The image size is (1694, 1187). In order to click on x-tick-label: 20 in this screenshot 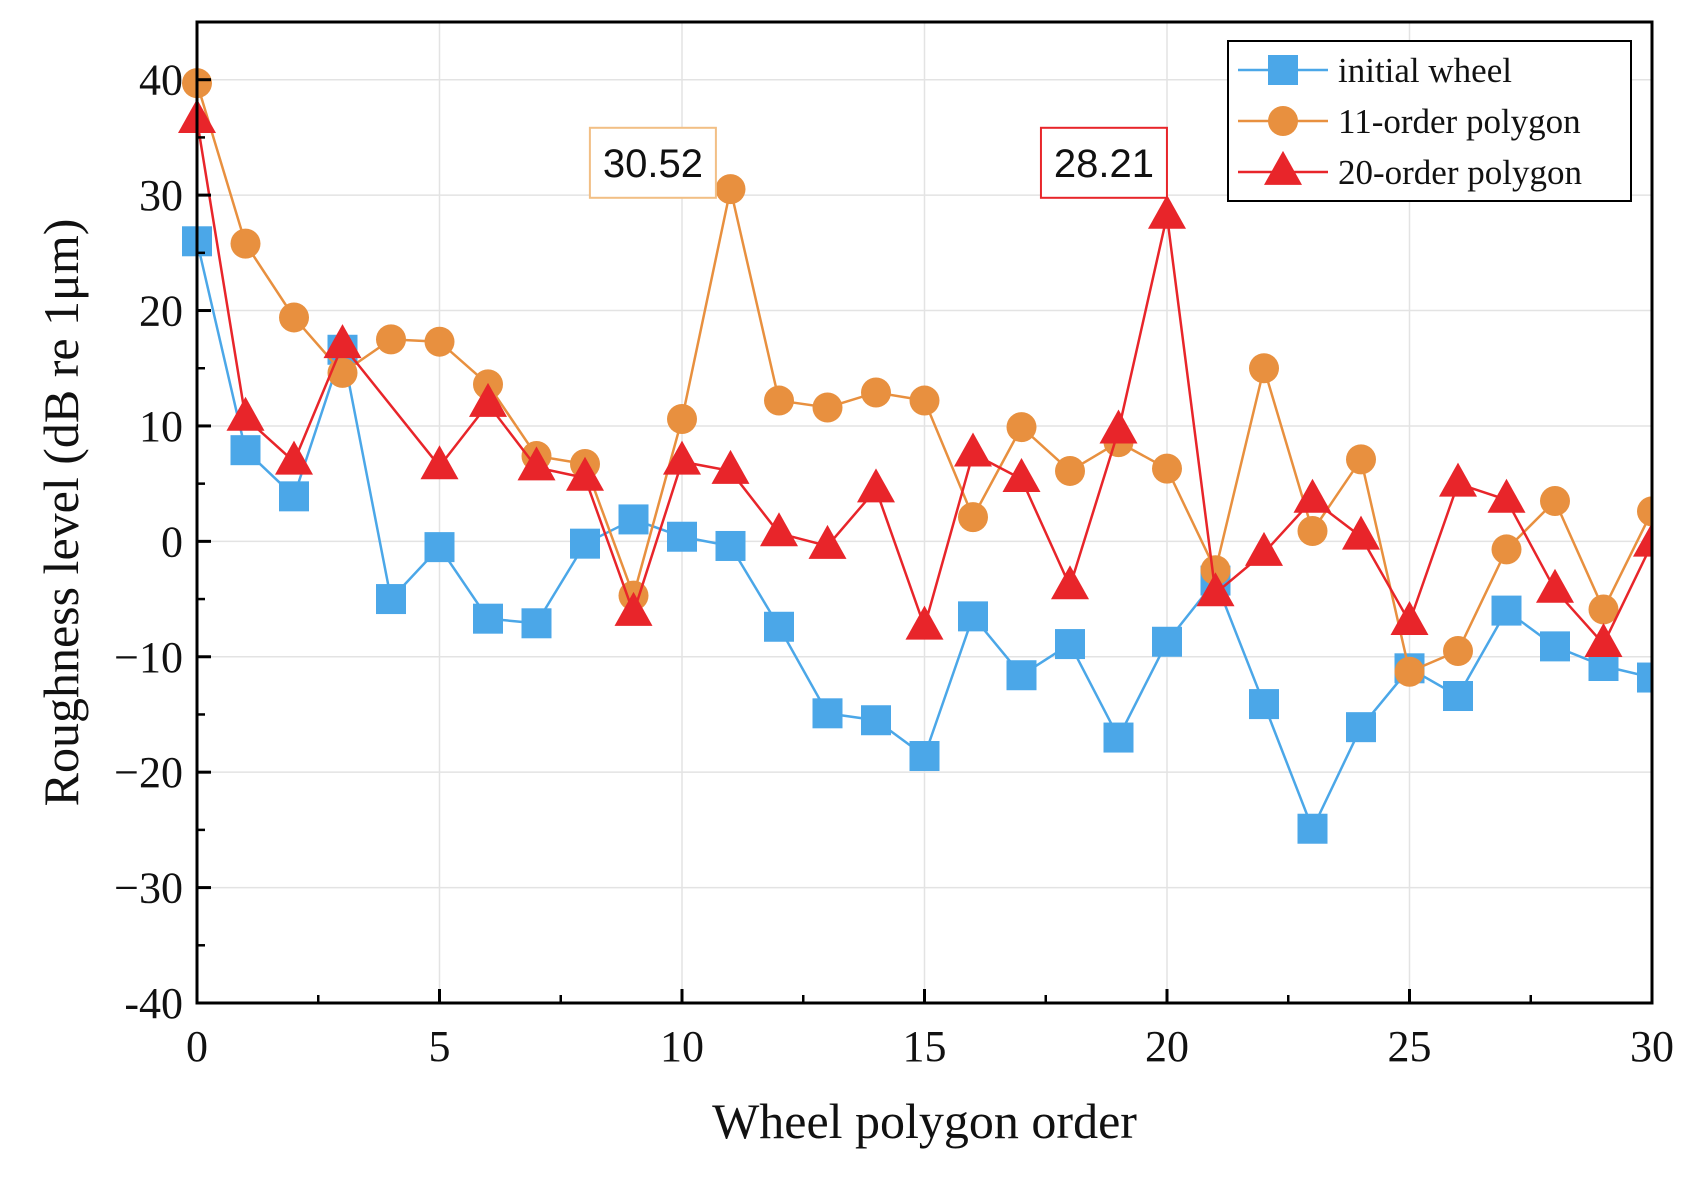, I will do `click(1167, 1046)`.